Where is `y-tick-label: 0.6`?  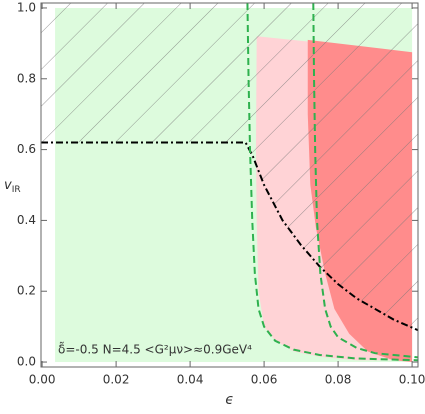 y-tick-label: 0.6 is located at coordinates (26, 149).